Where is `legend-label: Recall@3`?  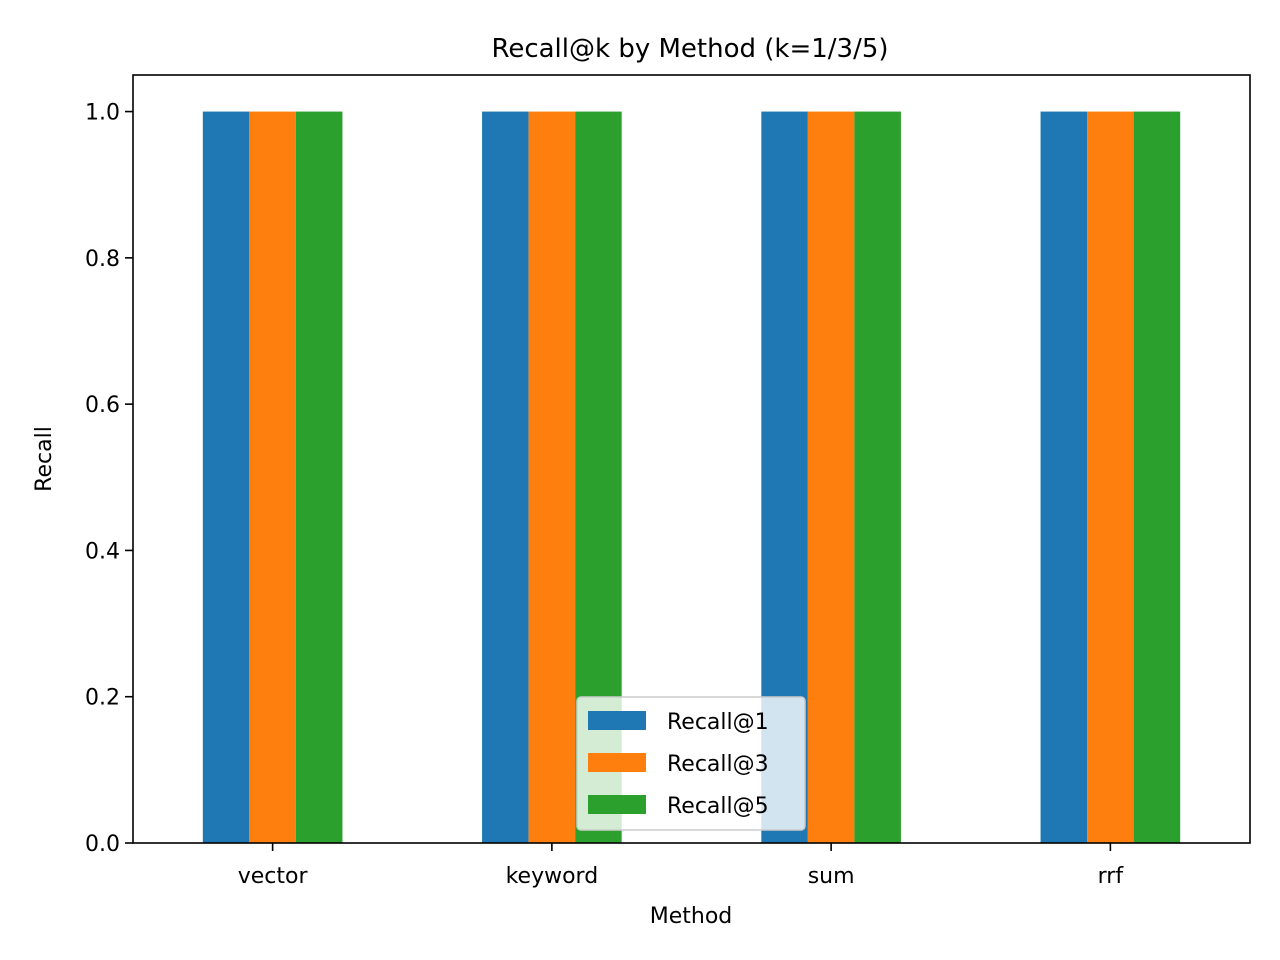 legend-label: Recall@3 is located at coordinates (718, 764).